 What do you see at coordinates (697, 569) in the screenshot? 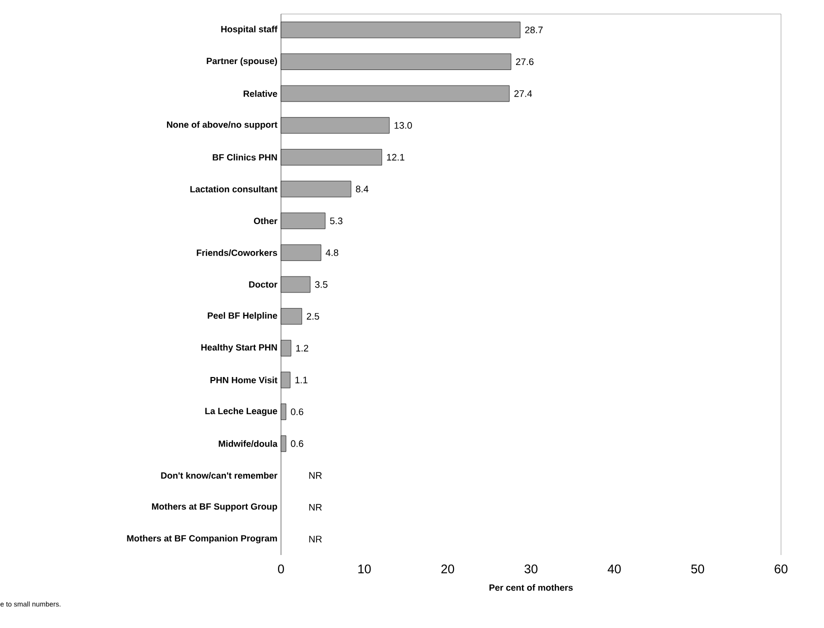
I see `x-tick-label: 50` at bounding box center [697, 569].